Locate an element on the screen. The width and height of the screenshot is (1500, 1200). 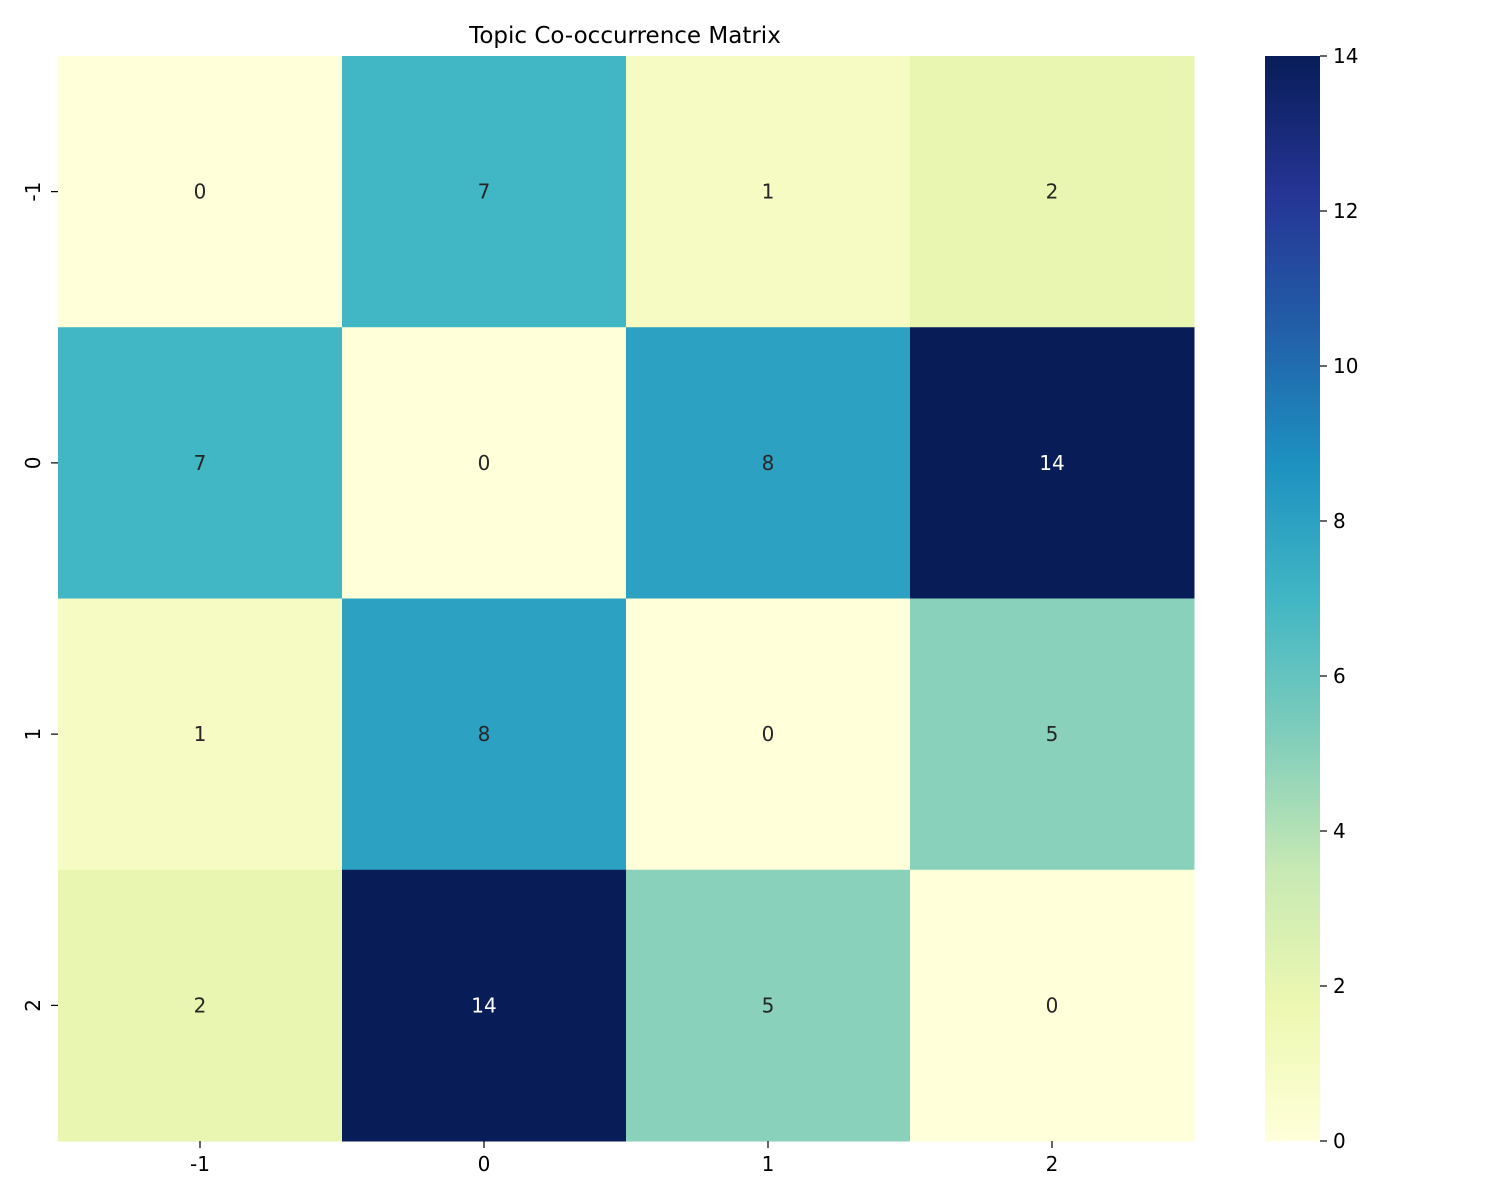
colorbar-tick-label: 14 is located at coordinates (1345, 56).